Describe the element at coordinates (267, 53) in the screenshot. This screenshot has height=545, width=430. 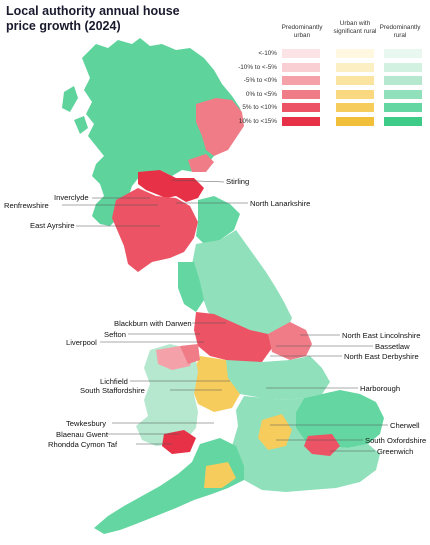
I see `legend-row-label: <-10%` at that location.